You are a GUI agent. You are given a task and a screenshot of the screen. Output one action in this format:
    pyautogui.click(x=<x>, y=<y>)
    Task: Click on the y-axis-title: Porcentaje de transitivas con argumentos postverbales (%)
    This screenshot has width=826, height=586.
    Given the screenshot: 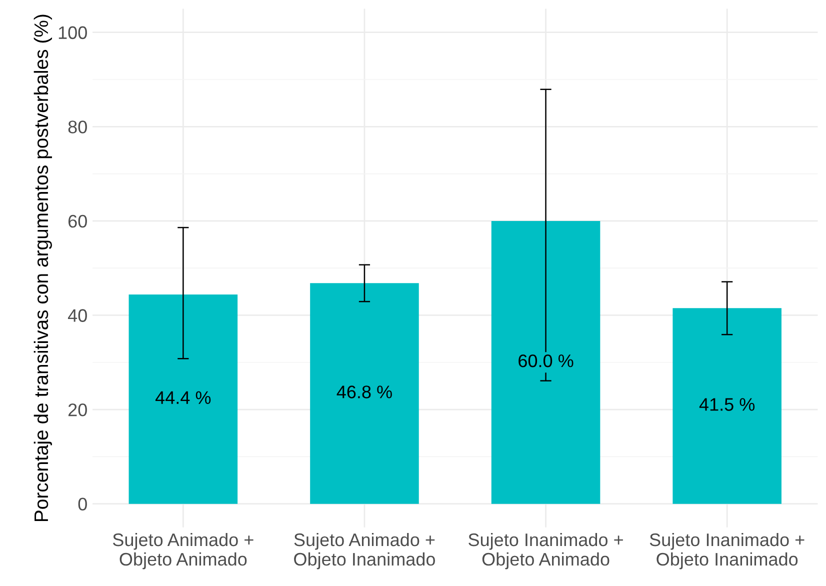 What is the action you would take?
    pyautogui.click(x=43, y=268)
    